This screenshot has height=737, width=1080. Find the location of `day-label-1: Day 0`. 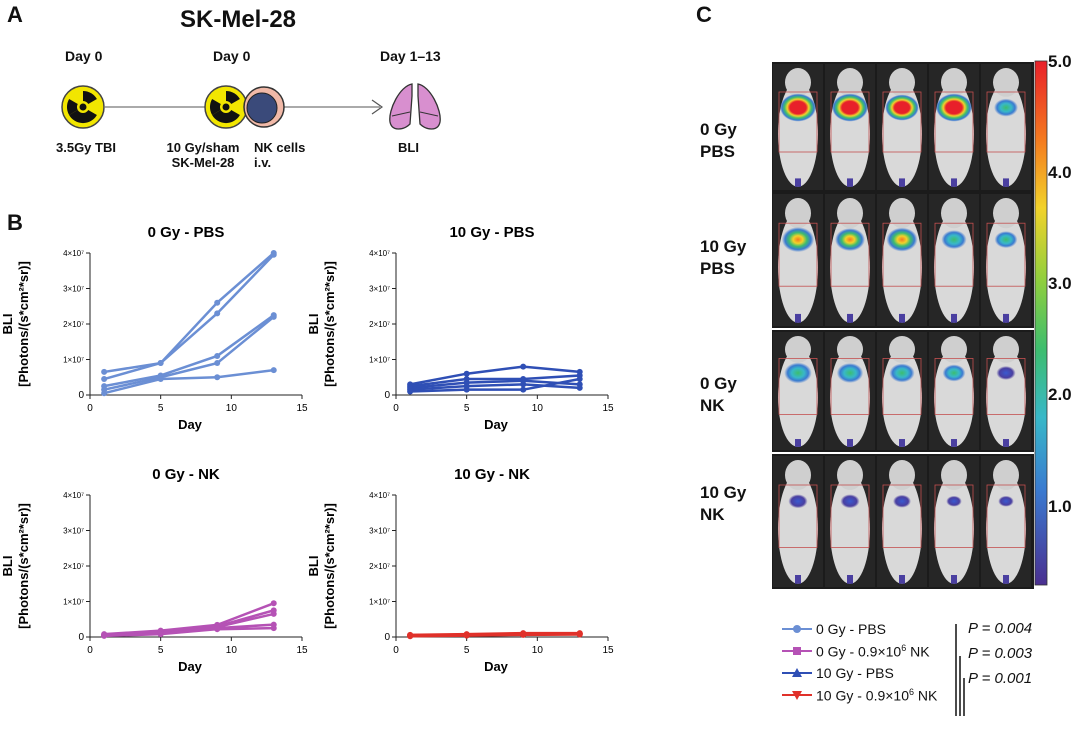

day-label-1: Day 0 is located at coordinates (84, 56).